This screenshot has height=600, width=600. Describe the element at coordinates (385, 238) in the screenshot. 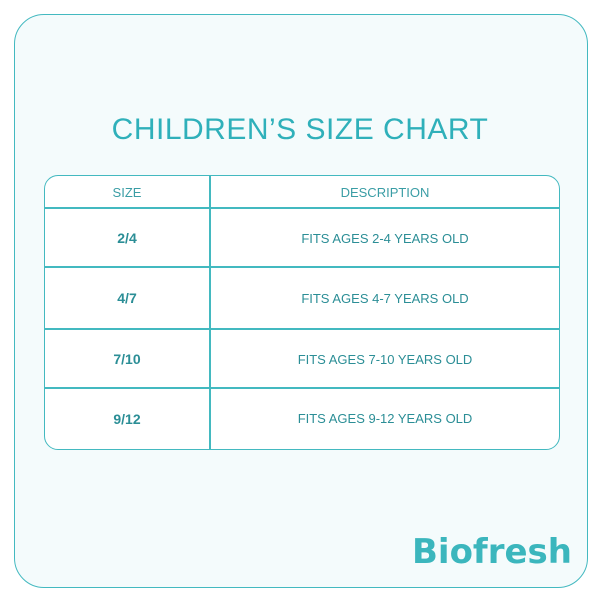

I see `row-1-description: FITS AGES 2-4 YEARS OLD` at that location.